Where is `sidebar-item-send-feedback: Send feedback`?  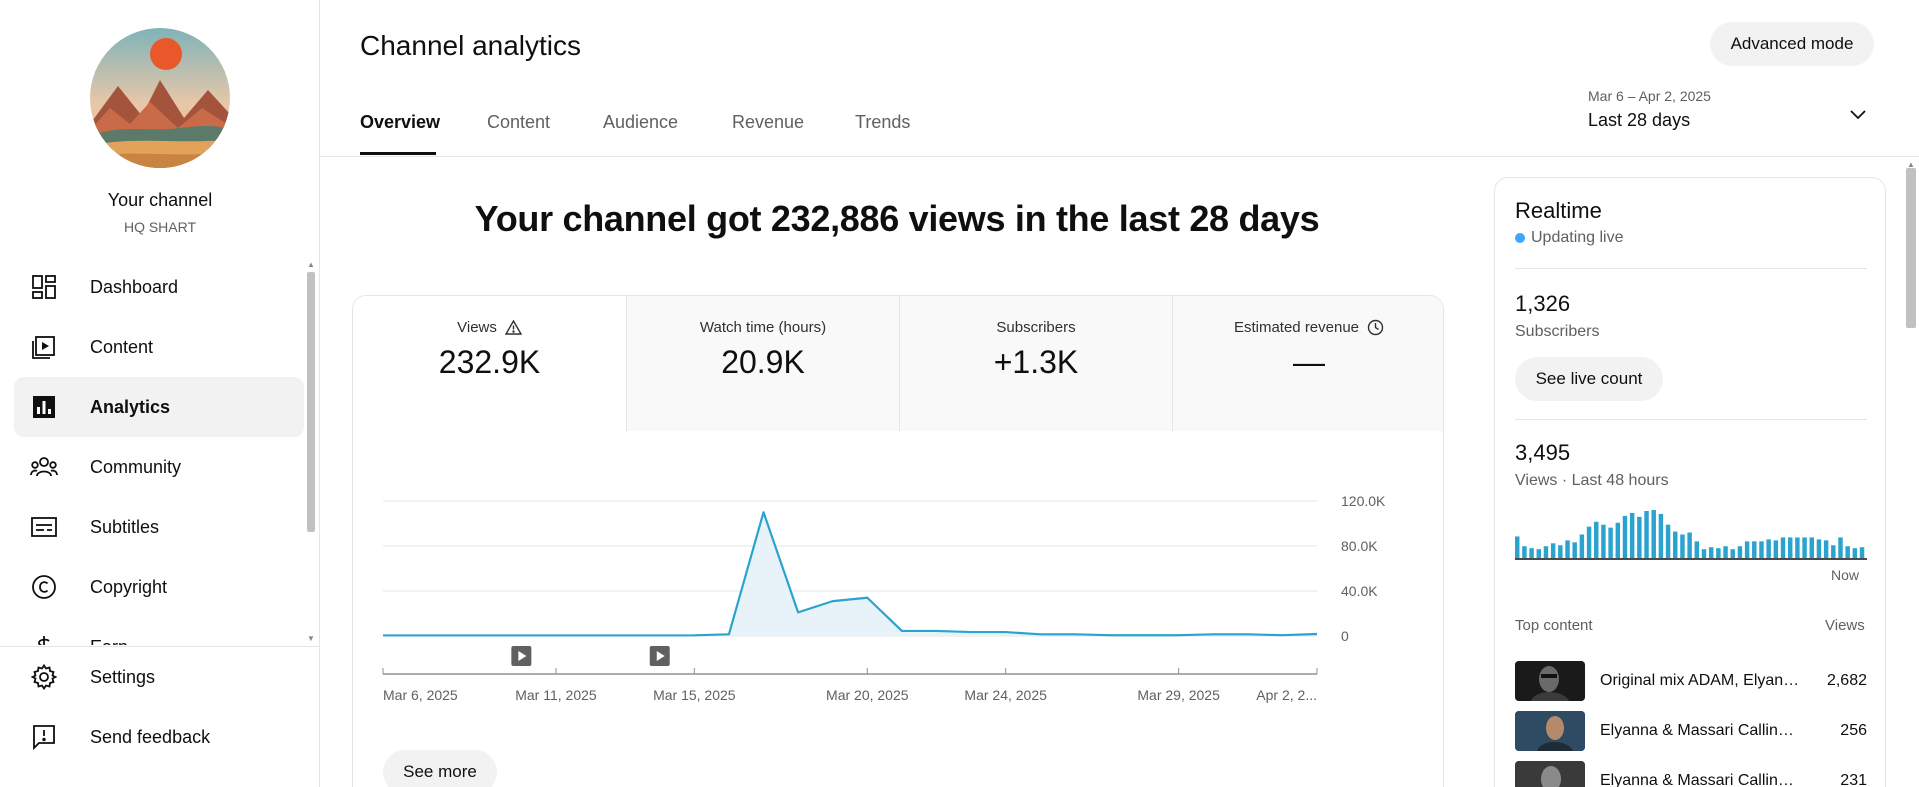 sidebar-item-send-feedback: Send feedback is located at coordinates (159, 737).